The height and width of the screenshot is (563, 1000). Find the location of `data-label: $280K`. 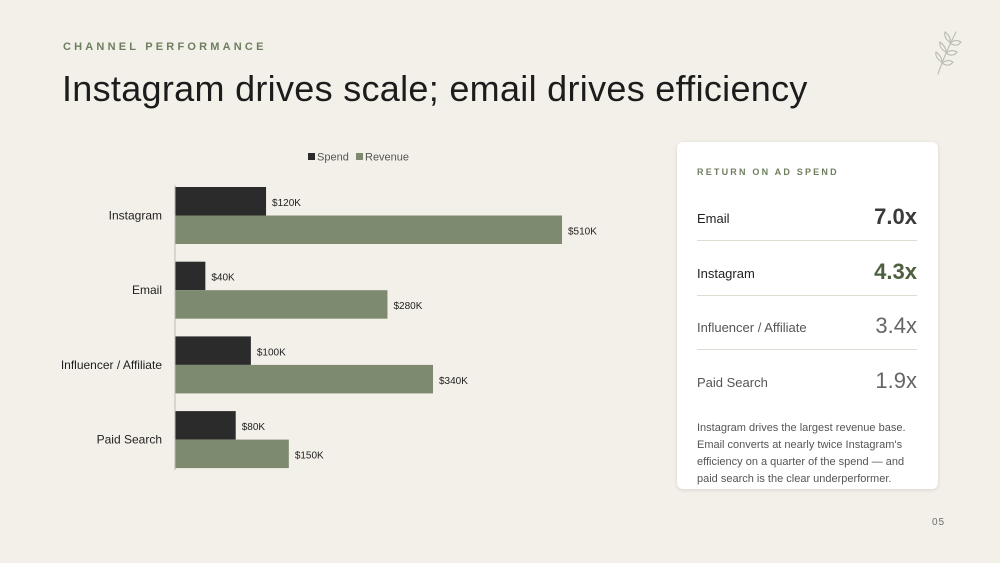

data-label: $280K is located at coordinates (407, 306).